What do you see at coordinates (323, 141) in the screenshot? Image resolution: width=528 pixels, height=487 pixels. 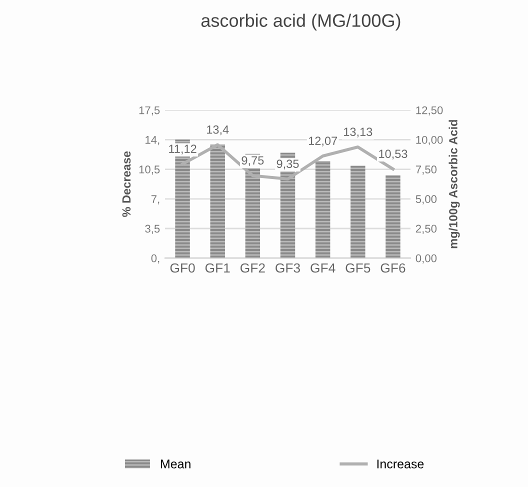 I see `data-label: 12,07` at bounding box center [323, 141].